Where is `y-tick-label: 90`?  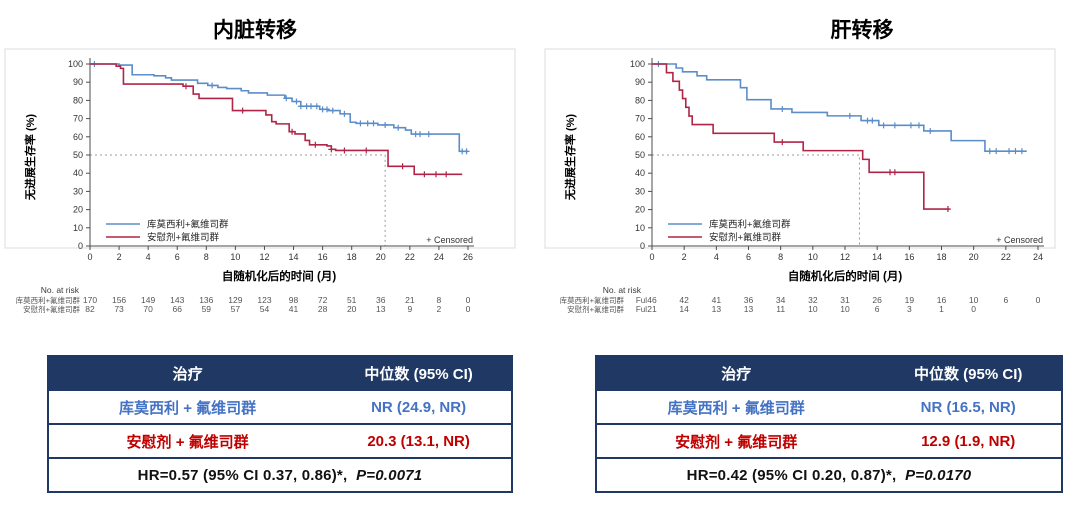
y-tick-label: 90 is located at coordinates (640, 82).